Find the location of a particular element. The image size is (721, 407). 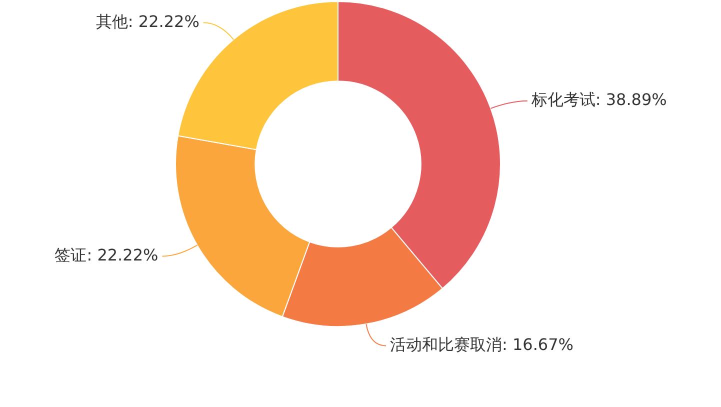

data-label: : 38.89% is located at coordinates (631, 100).